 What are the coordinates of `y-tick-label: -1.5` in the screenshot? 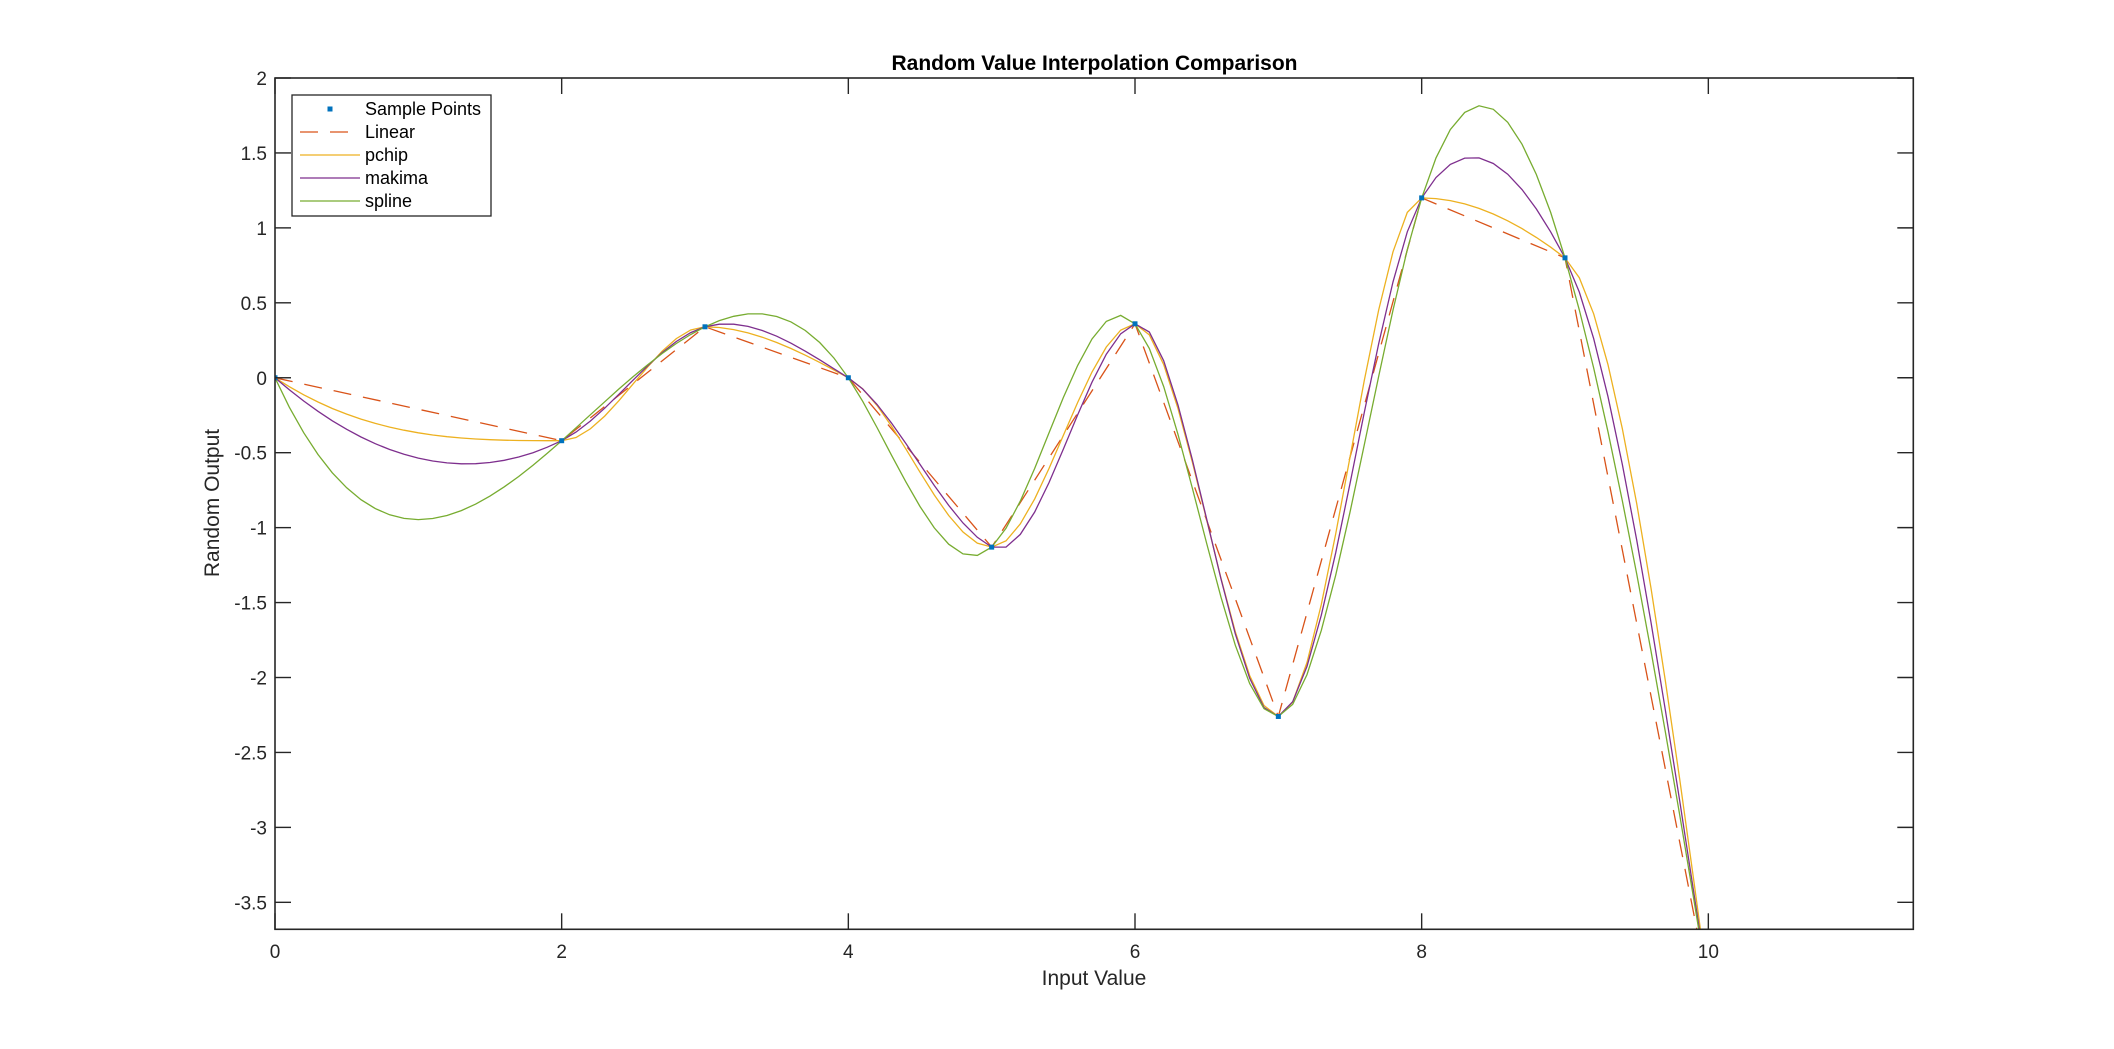 It's located at (250, 604).